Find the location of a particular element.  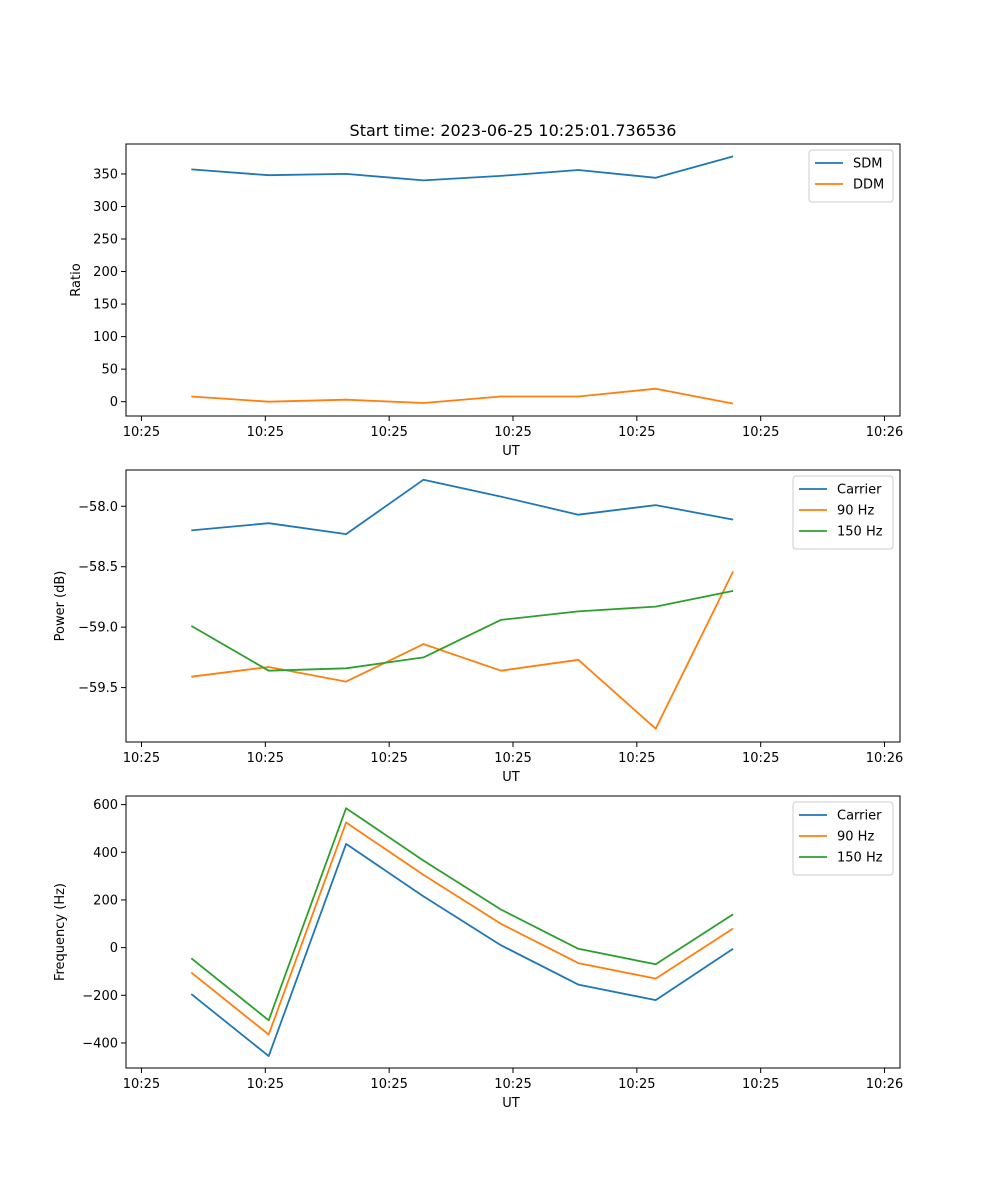

y-tick-label: −400 is located at coordinates (100, 1043).